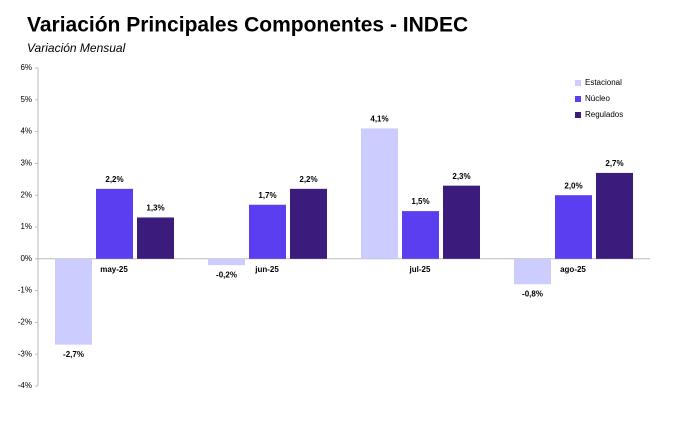  Describe the element at coordinates (266, 269) in the screenshot. I see `x-tick-label: jun-25` at that location.